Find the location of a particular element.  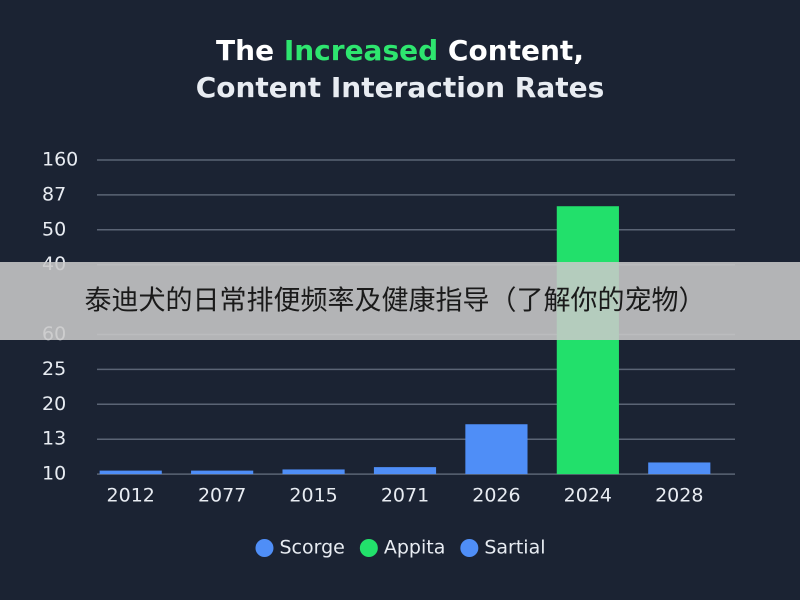

x-tick-label: 2024 is located at coordinates (588, 496).